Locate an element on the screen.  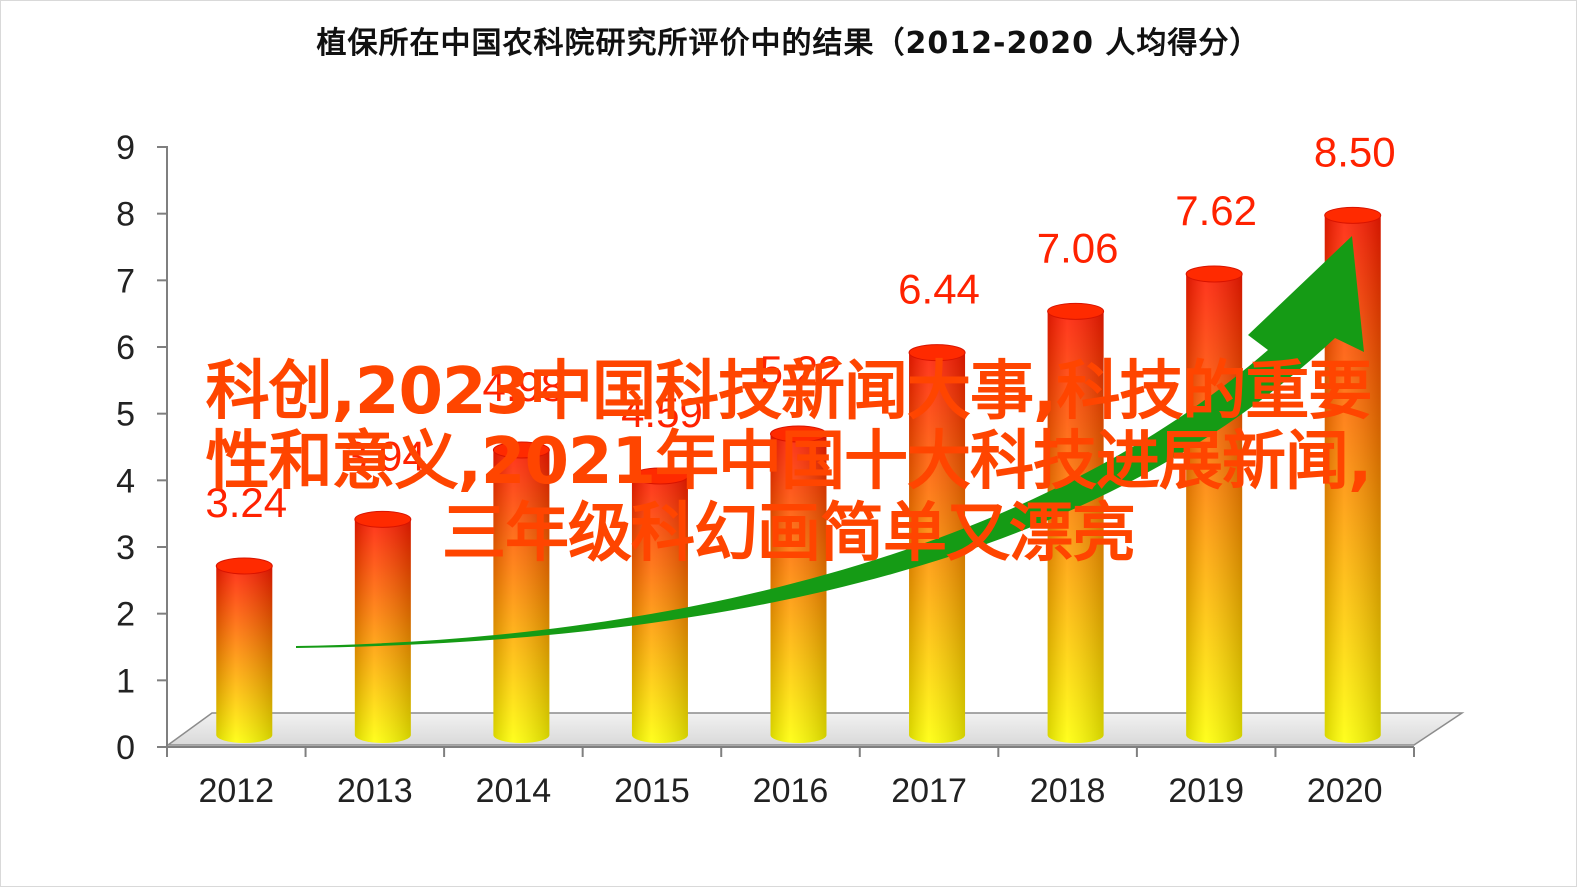
x-tick-label: 2020 is located at coordinates (1345, 791).